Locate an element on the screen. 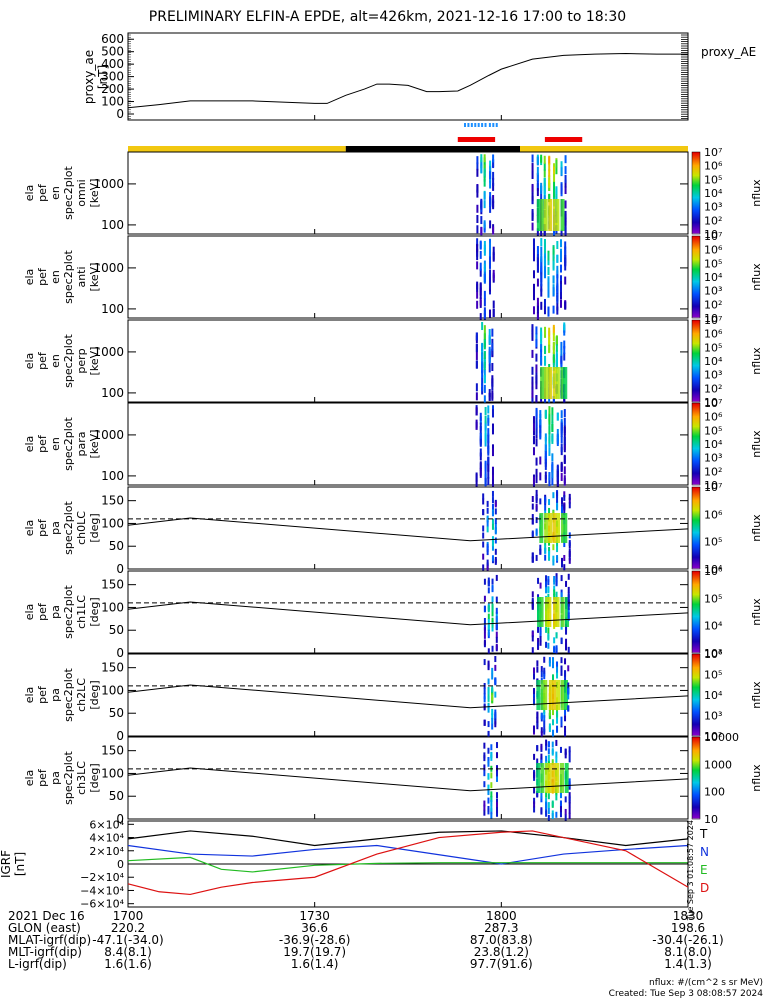  panel-ylabel: spec2plot is located at coordinates (68, 528).